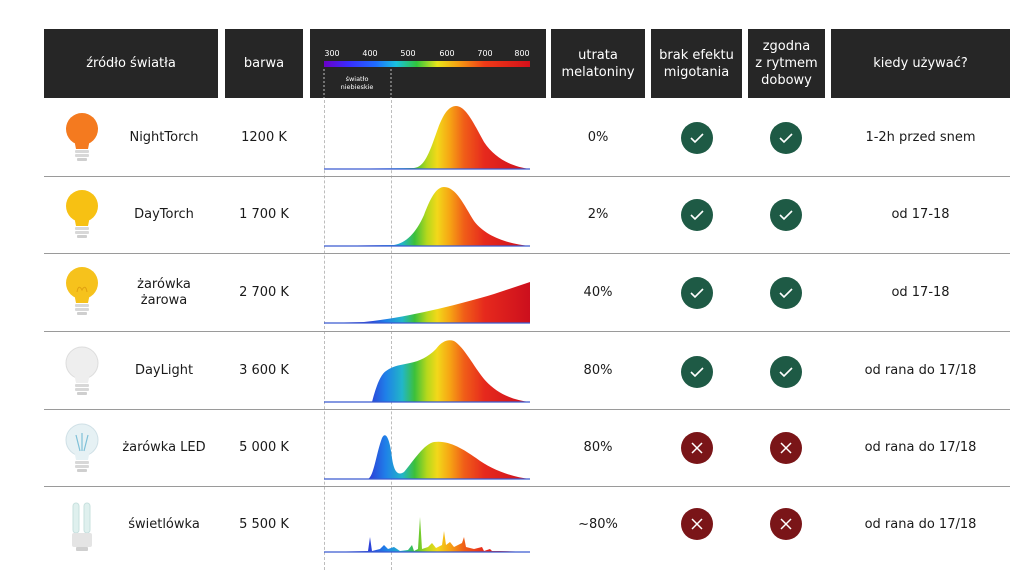 The width and height of the screenshot is (1024, 583). I want to click on header-circadian-label: zgodna z rytmem dobowy, so click(786, 63).